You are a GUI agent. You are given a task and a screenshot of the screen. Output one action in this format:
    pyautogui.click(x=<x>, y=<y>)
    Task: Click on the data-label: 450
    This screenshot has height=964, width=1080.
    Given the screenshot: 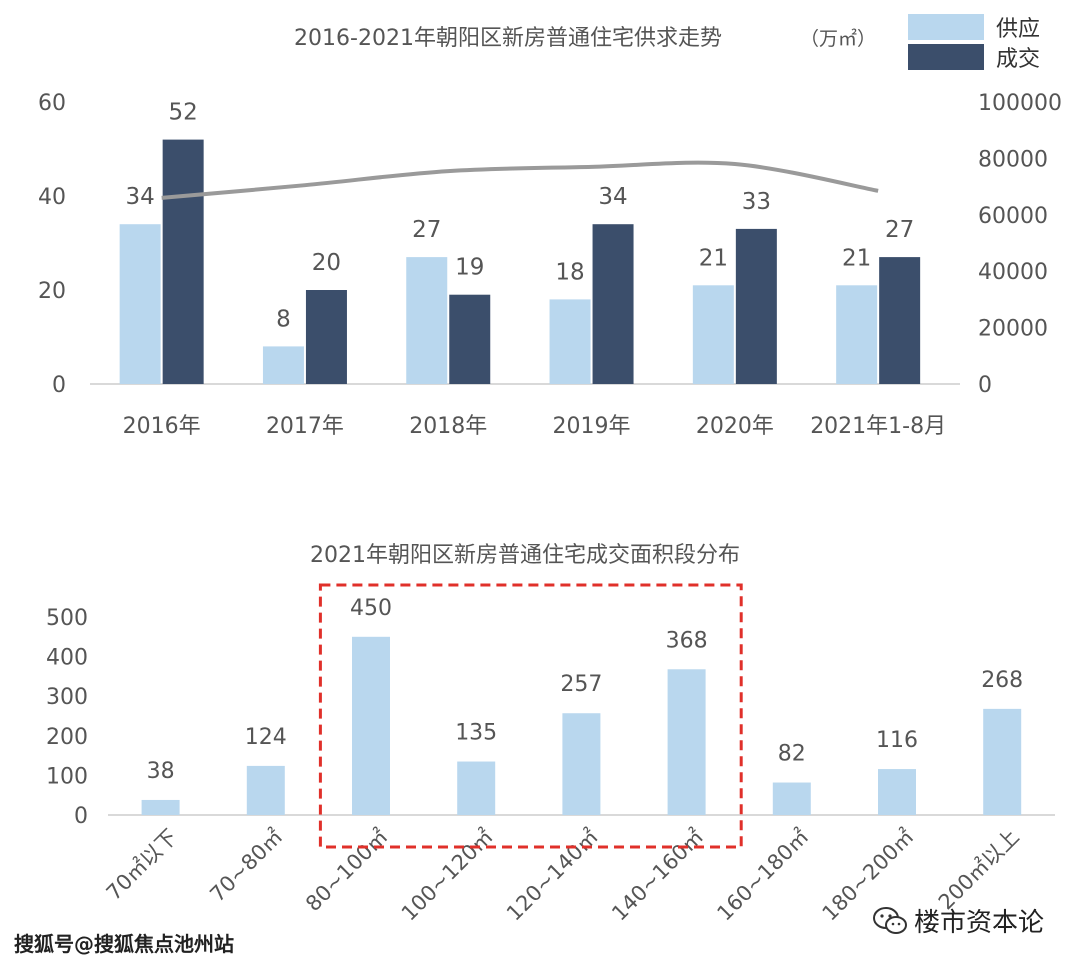 What is the action you would take?
    pyautogui.click(x=371, y=608)
    